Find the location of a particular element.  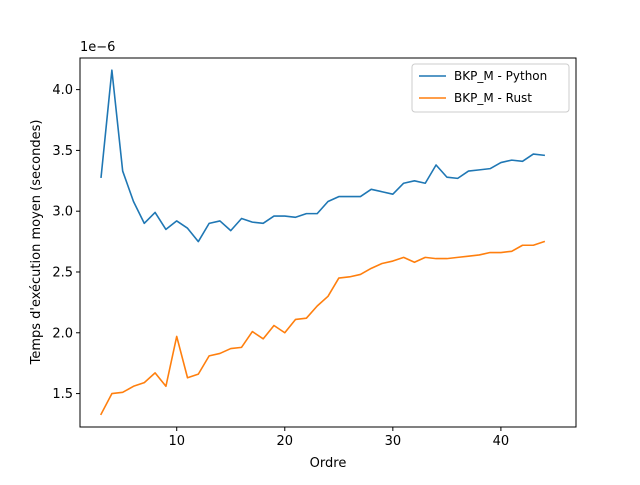

y-tick-label: 2.5 is located at coordinates (62, 272).